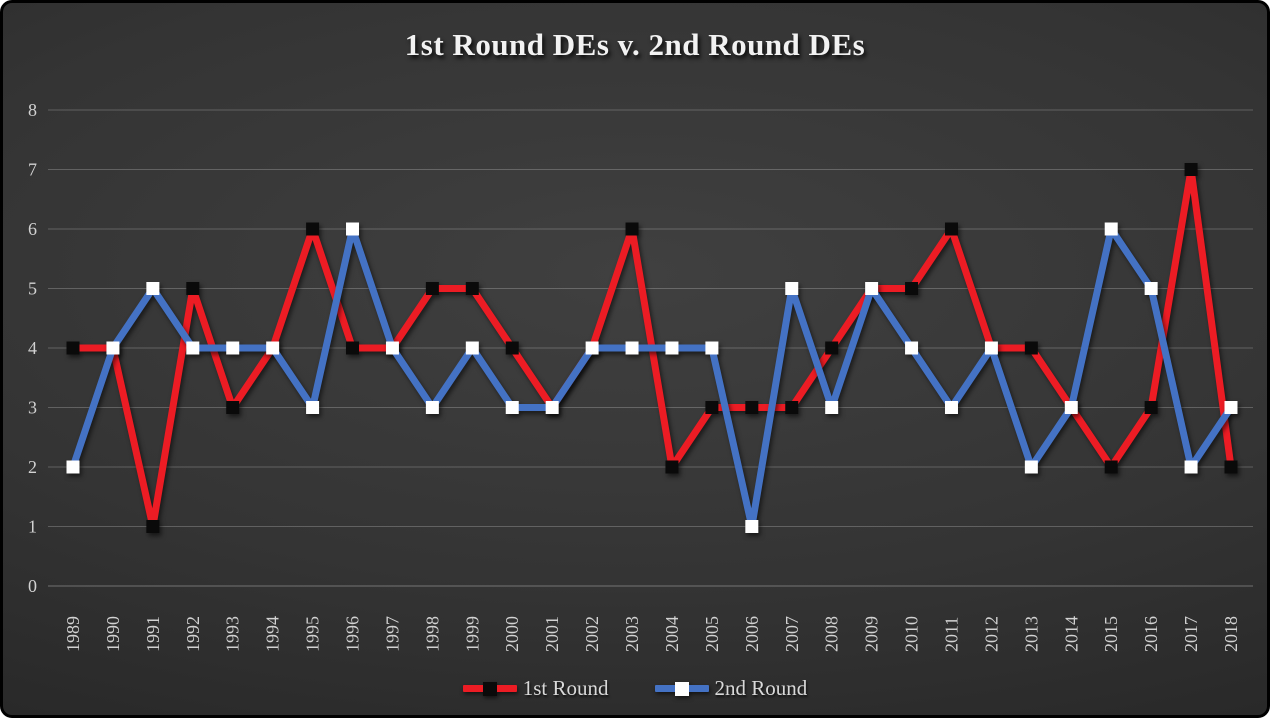 The height and width of the screenshot is (718, 1270). I want to click on data-point-marker-2nd-round-2006, so click(752, 526).